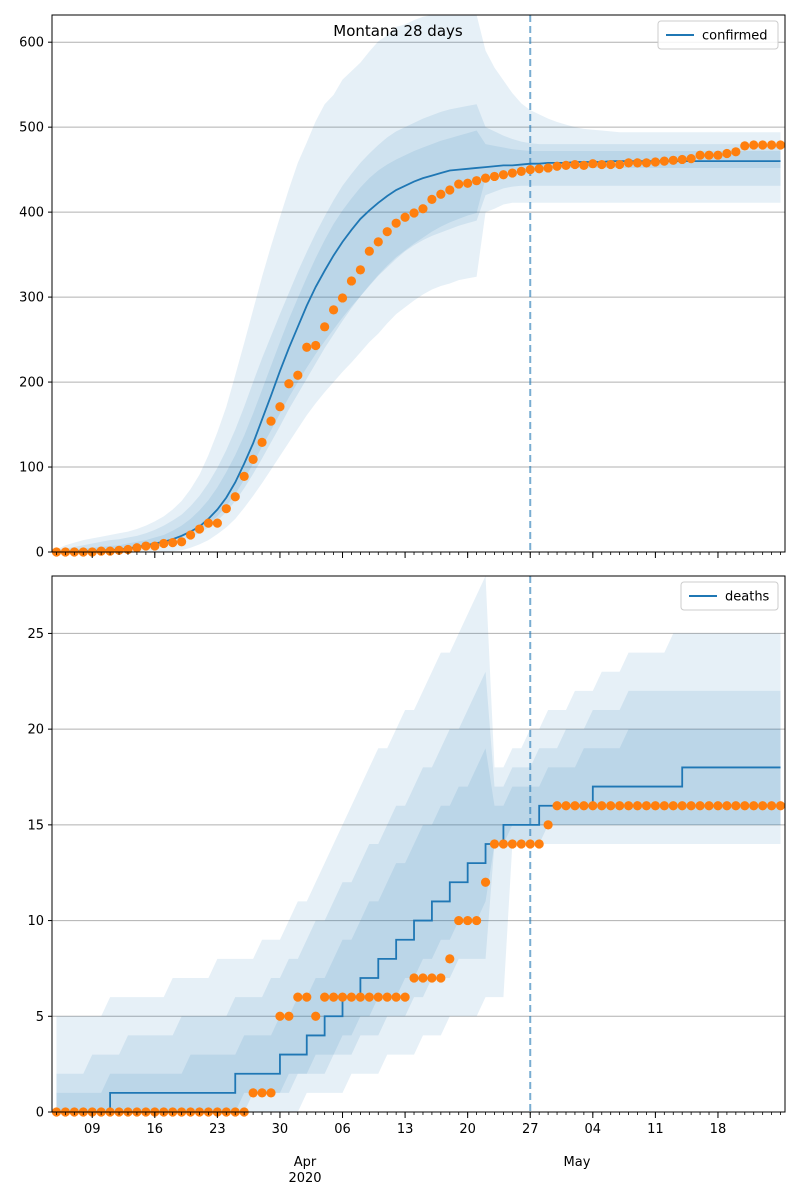 This screenshot has height=1200, width=800. What do you see at coordinates (35, 634) in the screenshot?
I see `y-tick-label: 25` at bounding box center [35, 634].